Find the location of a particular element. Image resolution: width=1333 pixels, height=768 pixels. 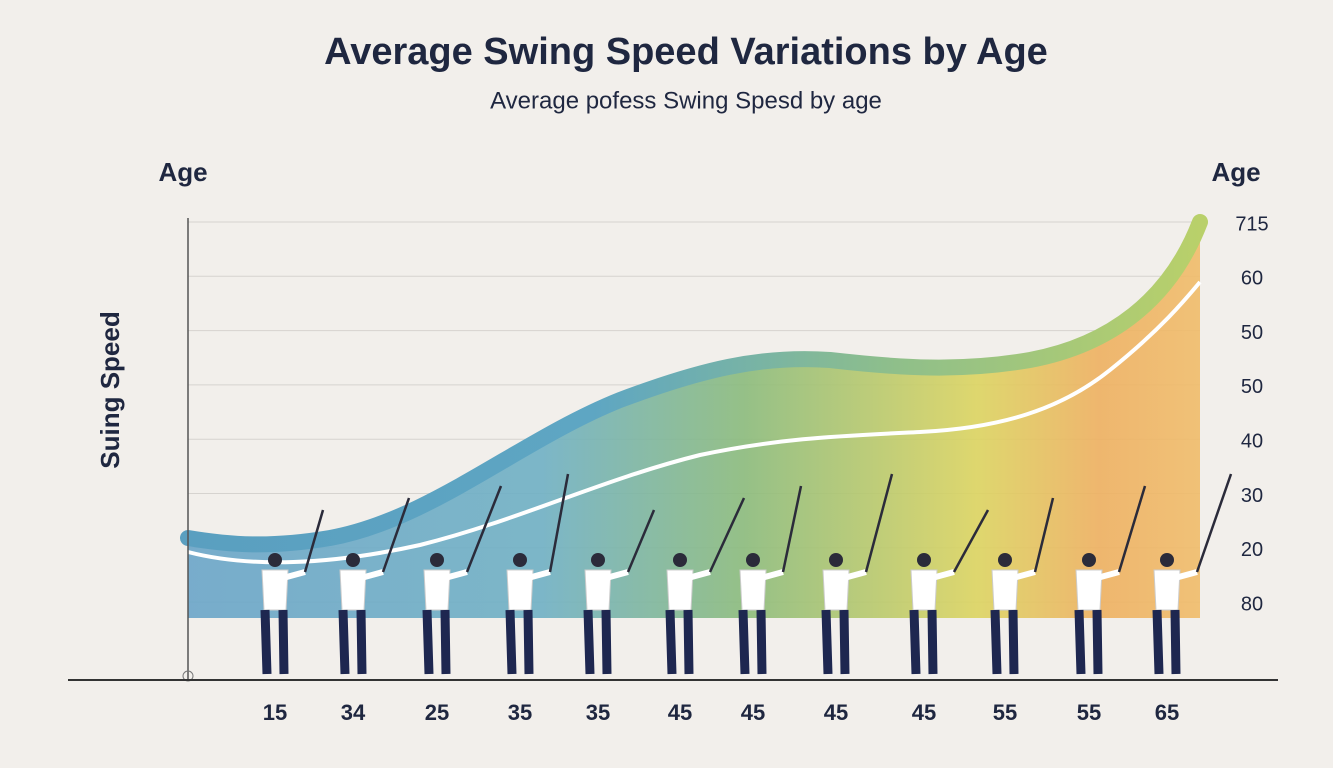

right-label: Age is located at coordinates (1235, 172).